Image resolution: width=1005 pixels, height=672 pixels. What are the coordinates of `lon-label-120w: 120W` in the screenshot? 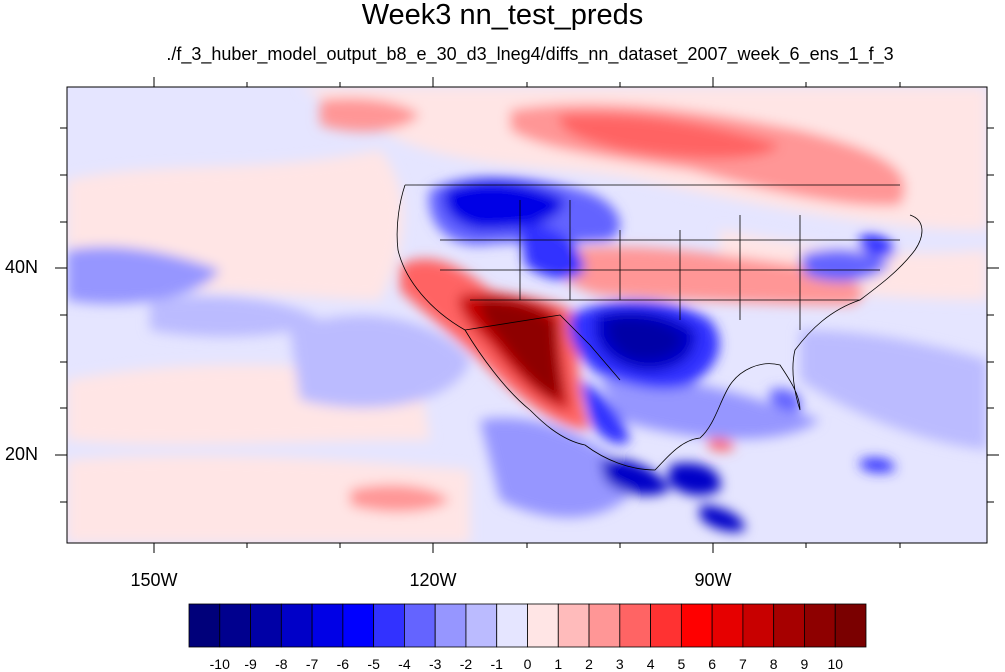 It's located at (432, 580).